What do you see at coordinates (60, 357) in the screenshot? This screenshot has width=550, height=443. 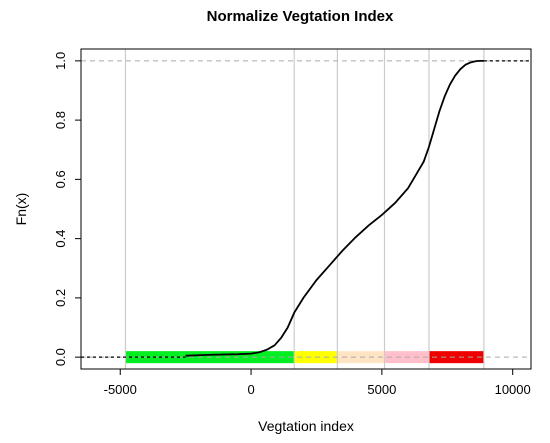 I see `y-tick-label-0: 0.0` at bounding box center [60, 357].